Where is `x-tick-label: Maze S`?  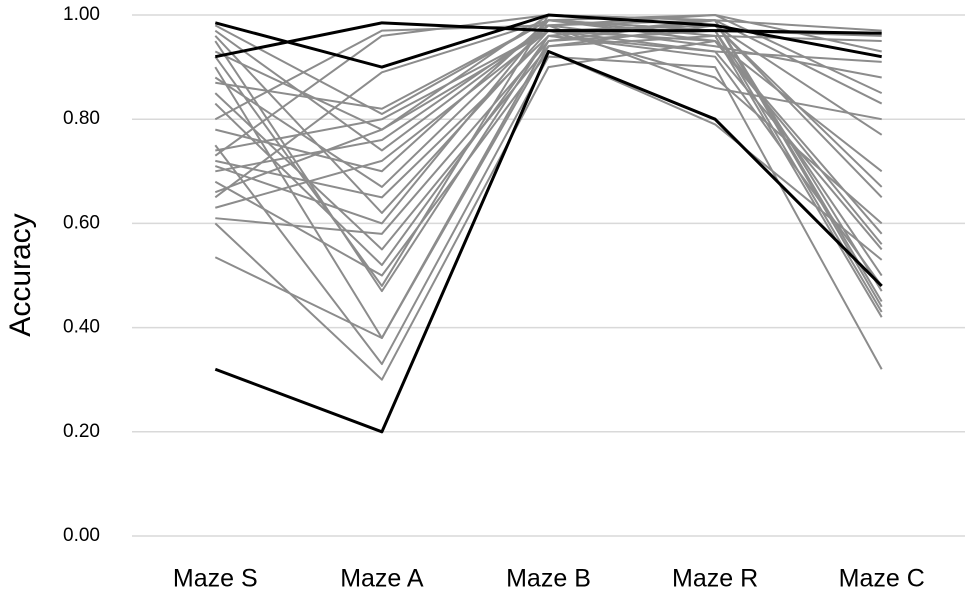 x-tick-label: Maze S is located at coordinates (215, 579).